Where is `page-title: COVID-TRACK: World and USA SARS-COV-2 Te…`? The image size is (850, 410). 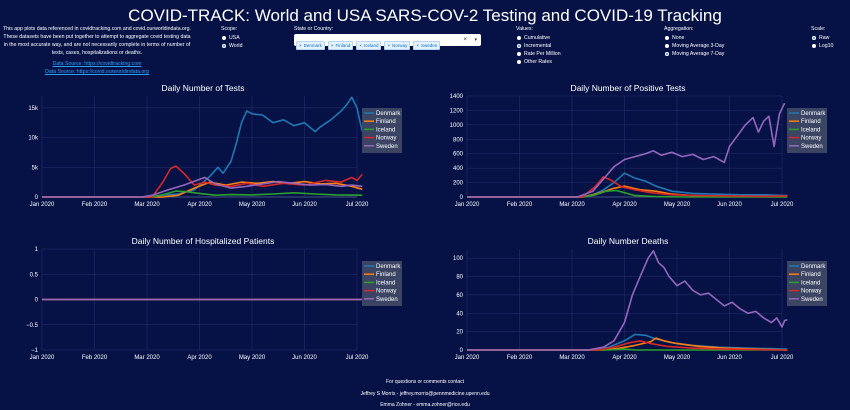
page-title: COVID-TRACK: World and USA SARS-COV-2 Te… is located at coordinates (425, 15).